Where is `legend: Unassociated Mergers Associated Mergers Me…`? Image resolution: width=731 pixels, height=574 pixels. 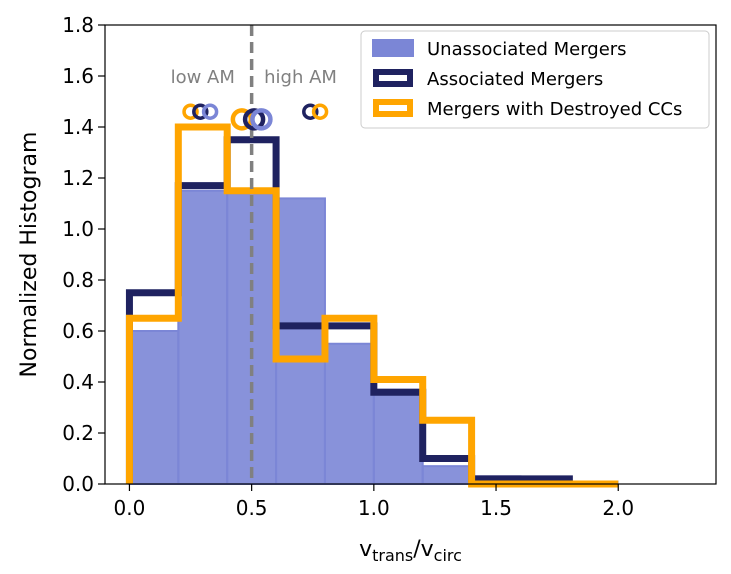
legend: Unassociated Mergers Associated Mergers Me… is located at coordinates (535, 79).